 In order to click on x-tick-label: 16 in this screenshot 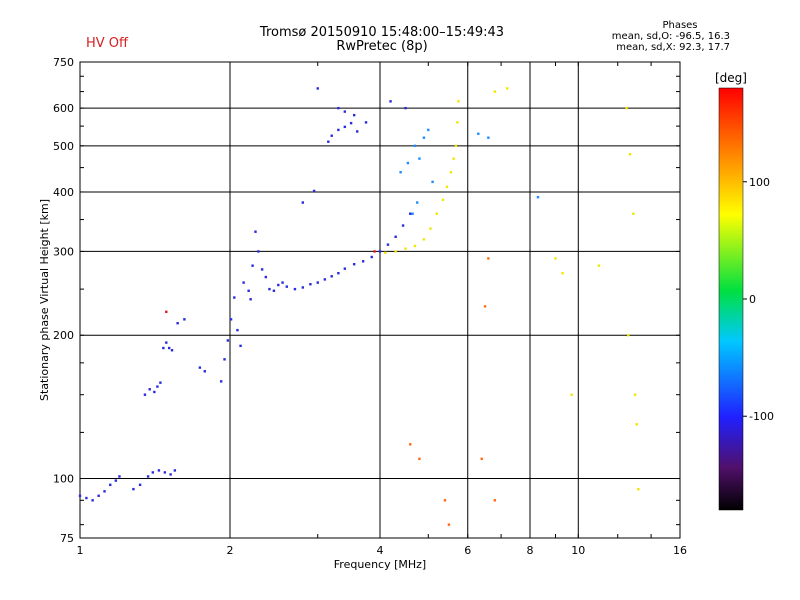, I will do `click(680, 550)`.